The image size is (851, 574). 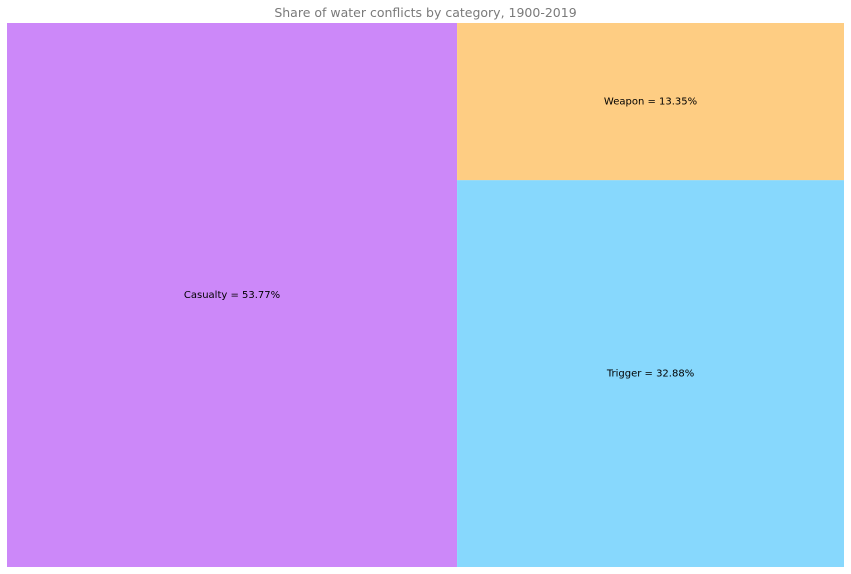 I want to click on tile-weapon, so click(x=650, y=102).